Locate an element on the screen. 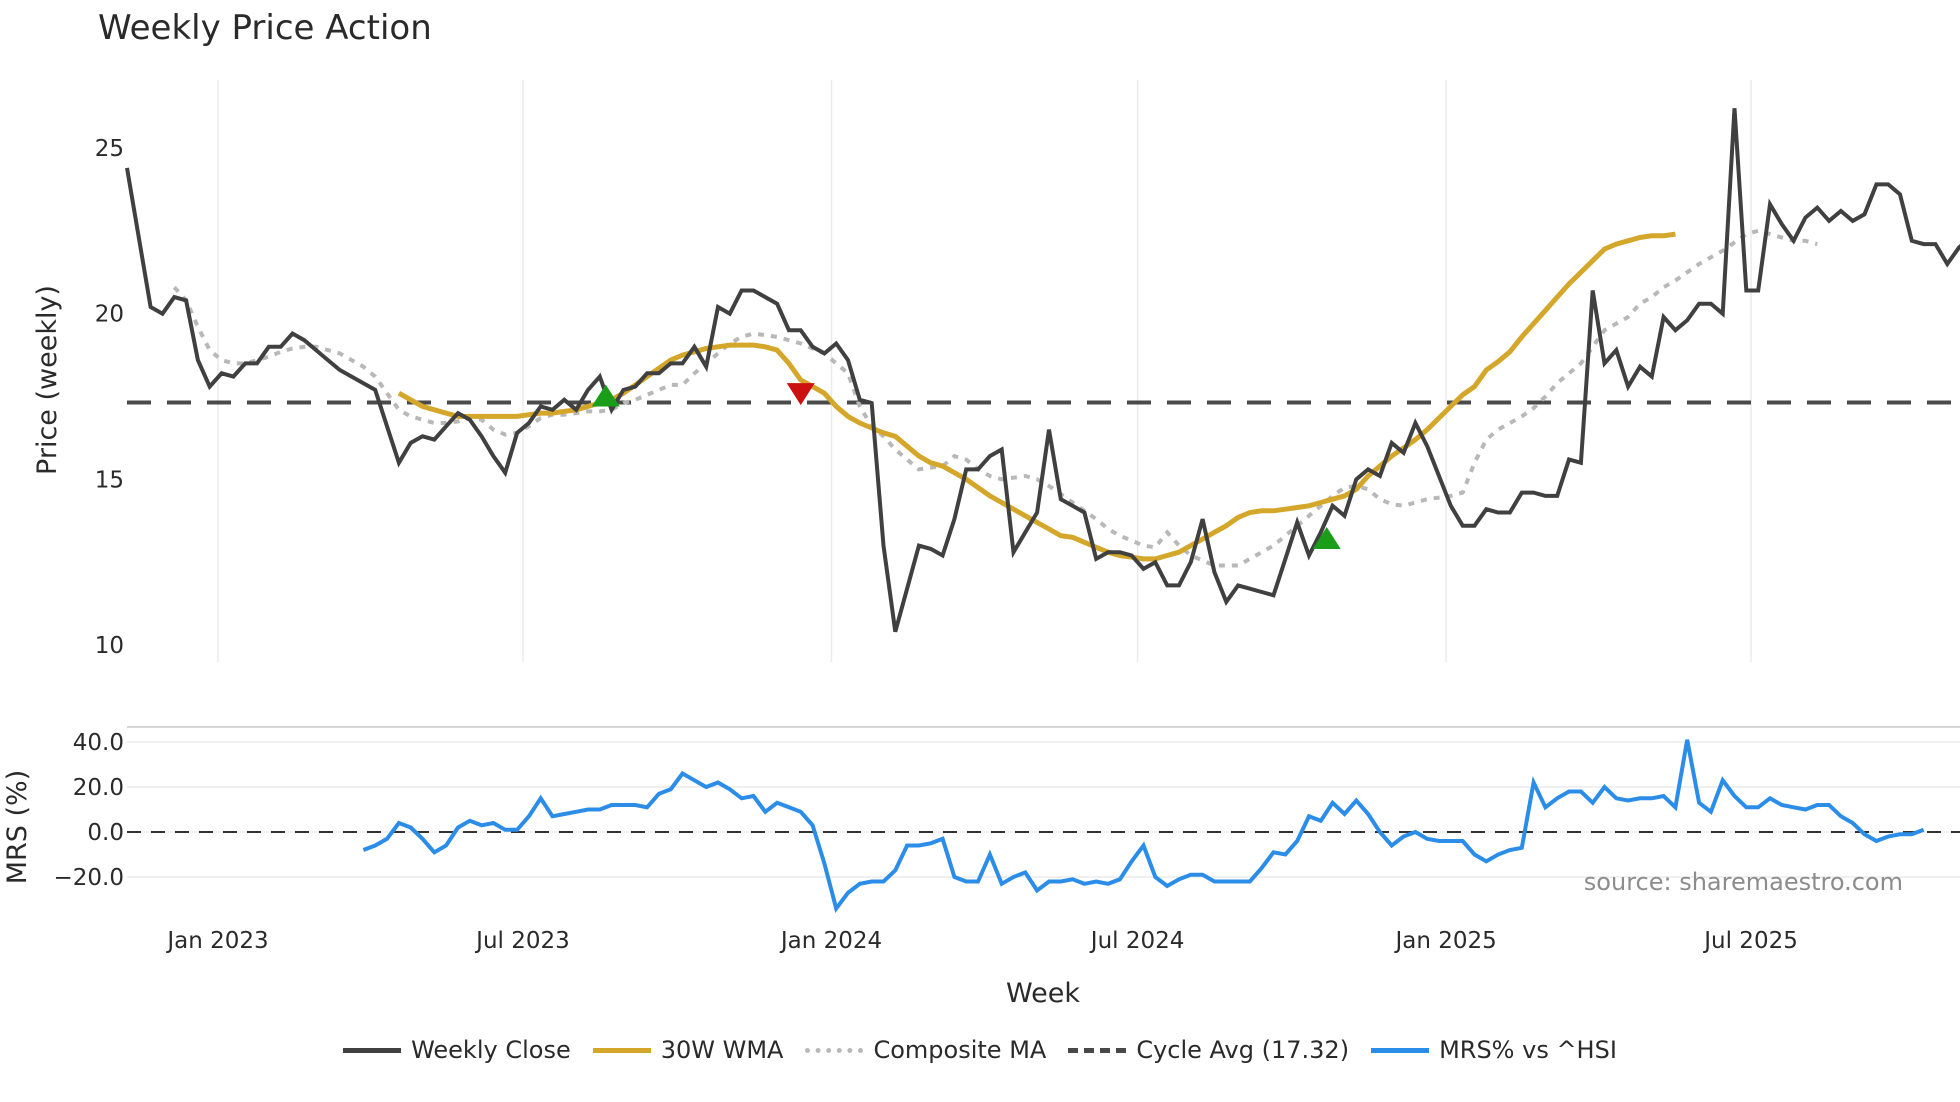 This screenshot has height=1102, width=1960. mrs-grid is located at coordinates (1043, 802).